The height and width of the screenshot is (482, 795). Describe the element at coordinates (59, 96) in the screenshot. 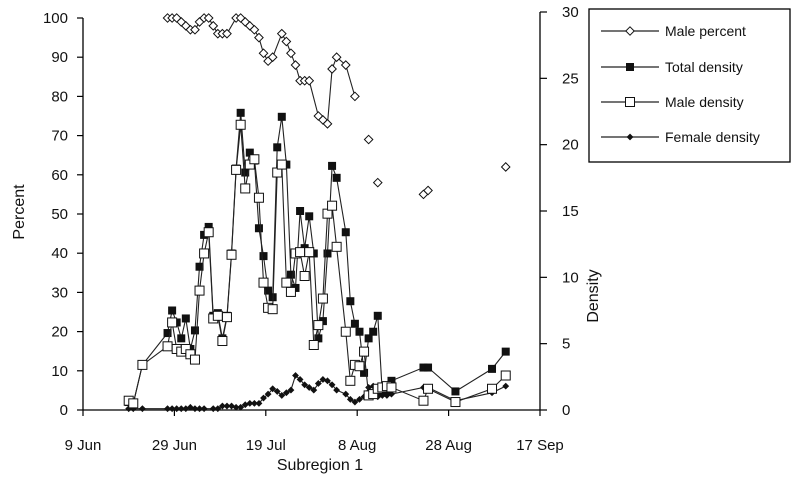

I see `y-left-tick-label: 80` at that location.